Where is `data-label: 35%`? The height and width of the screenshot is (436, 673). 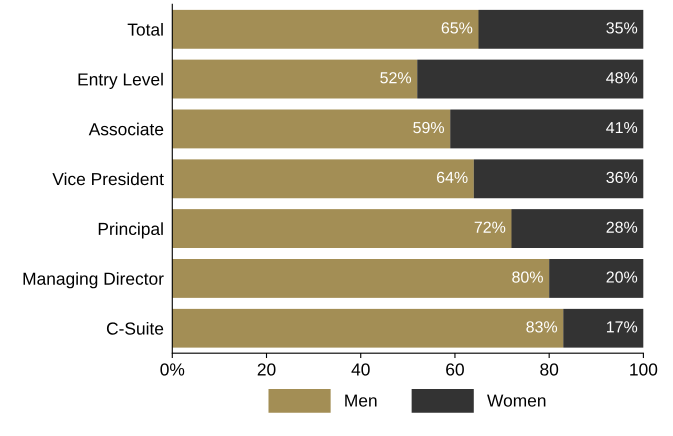
data-label: 35% is located at coordinates (622, 28).